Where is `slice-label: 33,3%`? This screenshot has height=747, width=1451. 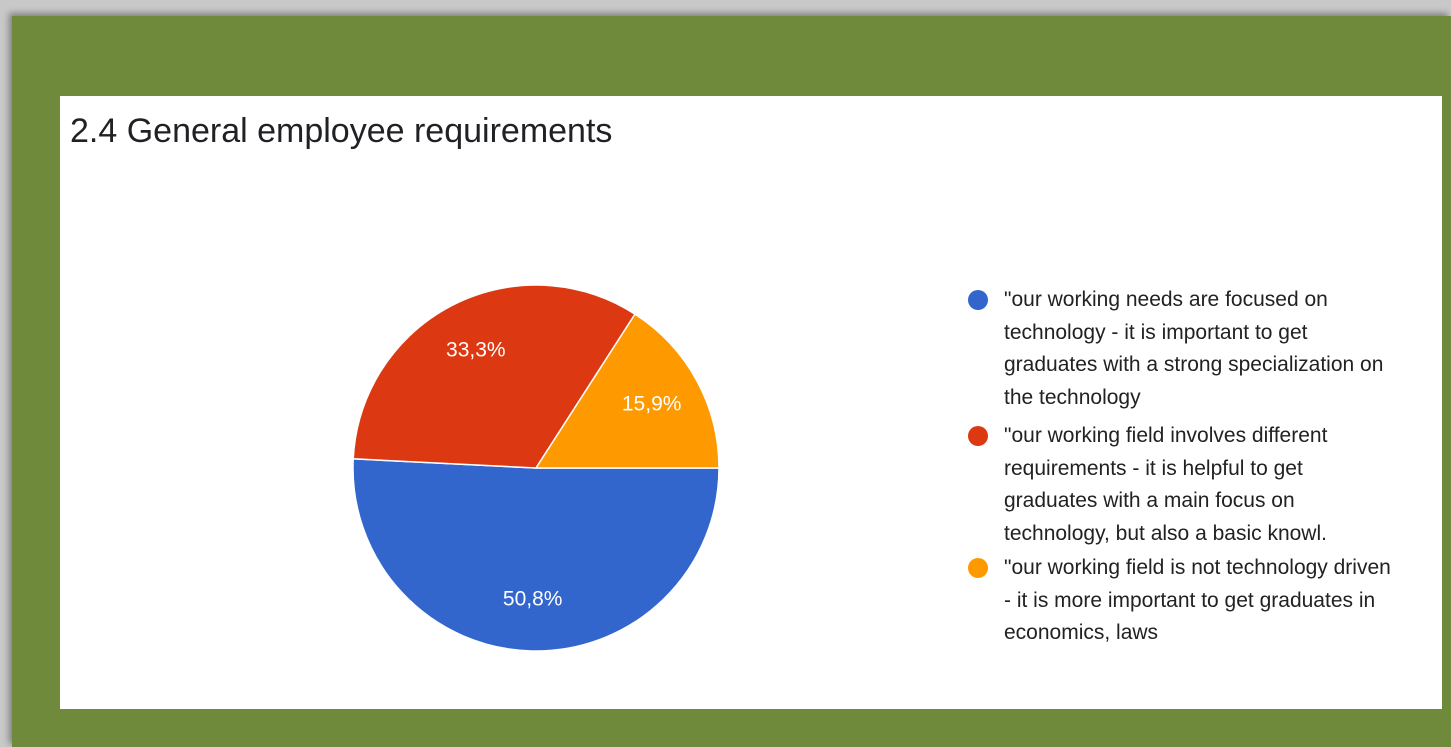 slice-label: 33,3% is located at coordinates (476, 349).